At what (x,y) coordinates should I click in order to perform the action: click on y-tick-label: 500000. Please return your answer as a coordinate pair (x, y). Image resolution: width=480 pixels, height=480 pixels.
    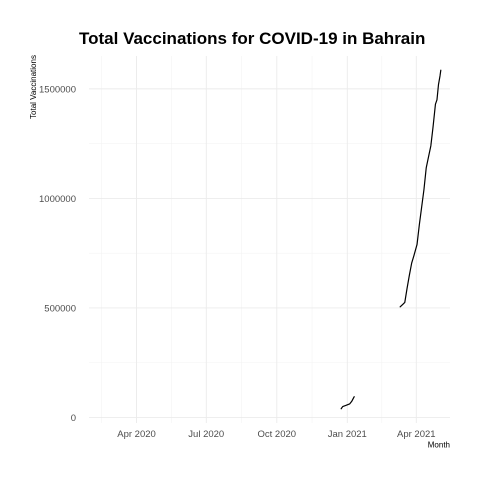
    Looking at the image, I should click on (60, 308).